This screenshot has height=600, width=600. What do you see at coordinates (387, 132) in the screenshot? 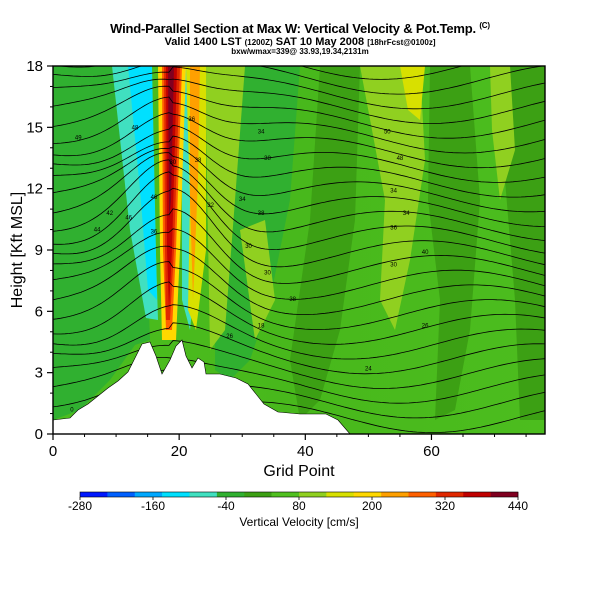
I see `contour-label: 50` at bounding box center [387, 132].